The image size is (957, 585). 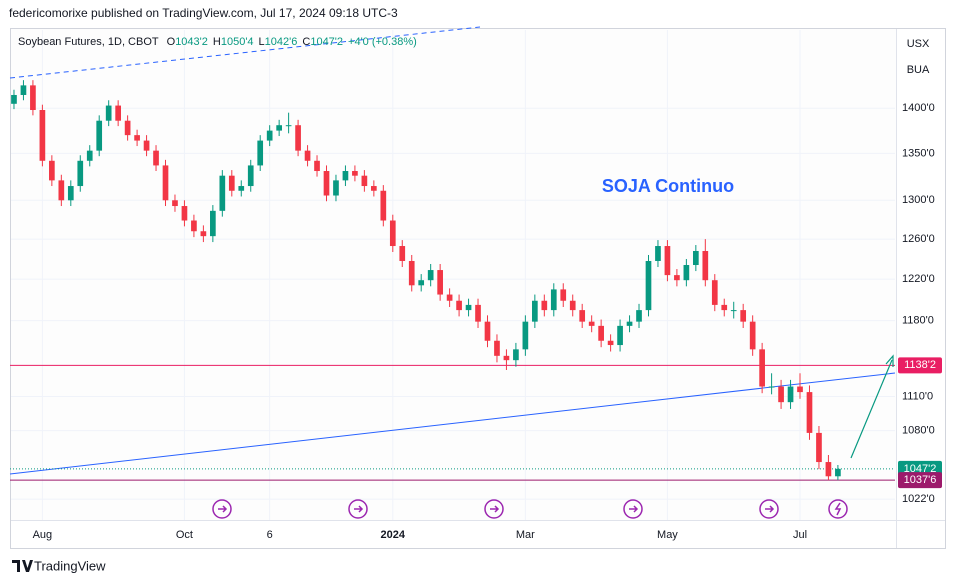 I want to click on ohlc-key: L, so click(x=262, y=42).